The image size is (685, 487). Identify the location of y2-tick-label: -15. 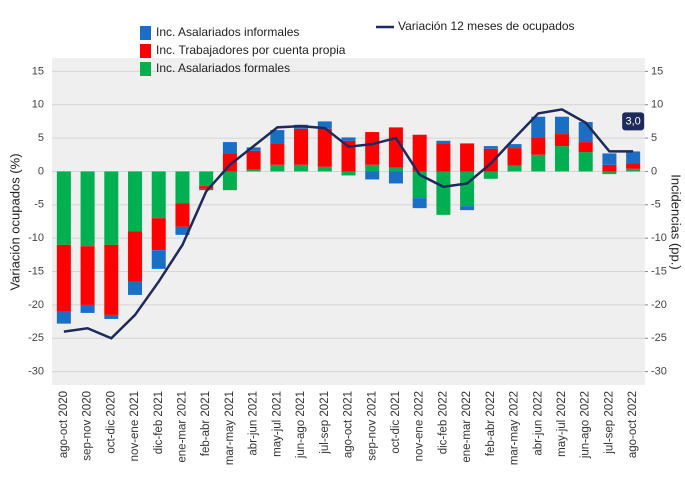
(659, 271).